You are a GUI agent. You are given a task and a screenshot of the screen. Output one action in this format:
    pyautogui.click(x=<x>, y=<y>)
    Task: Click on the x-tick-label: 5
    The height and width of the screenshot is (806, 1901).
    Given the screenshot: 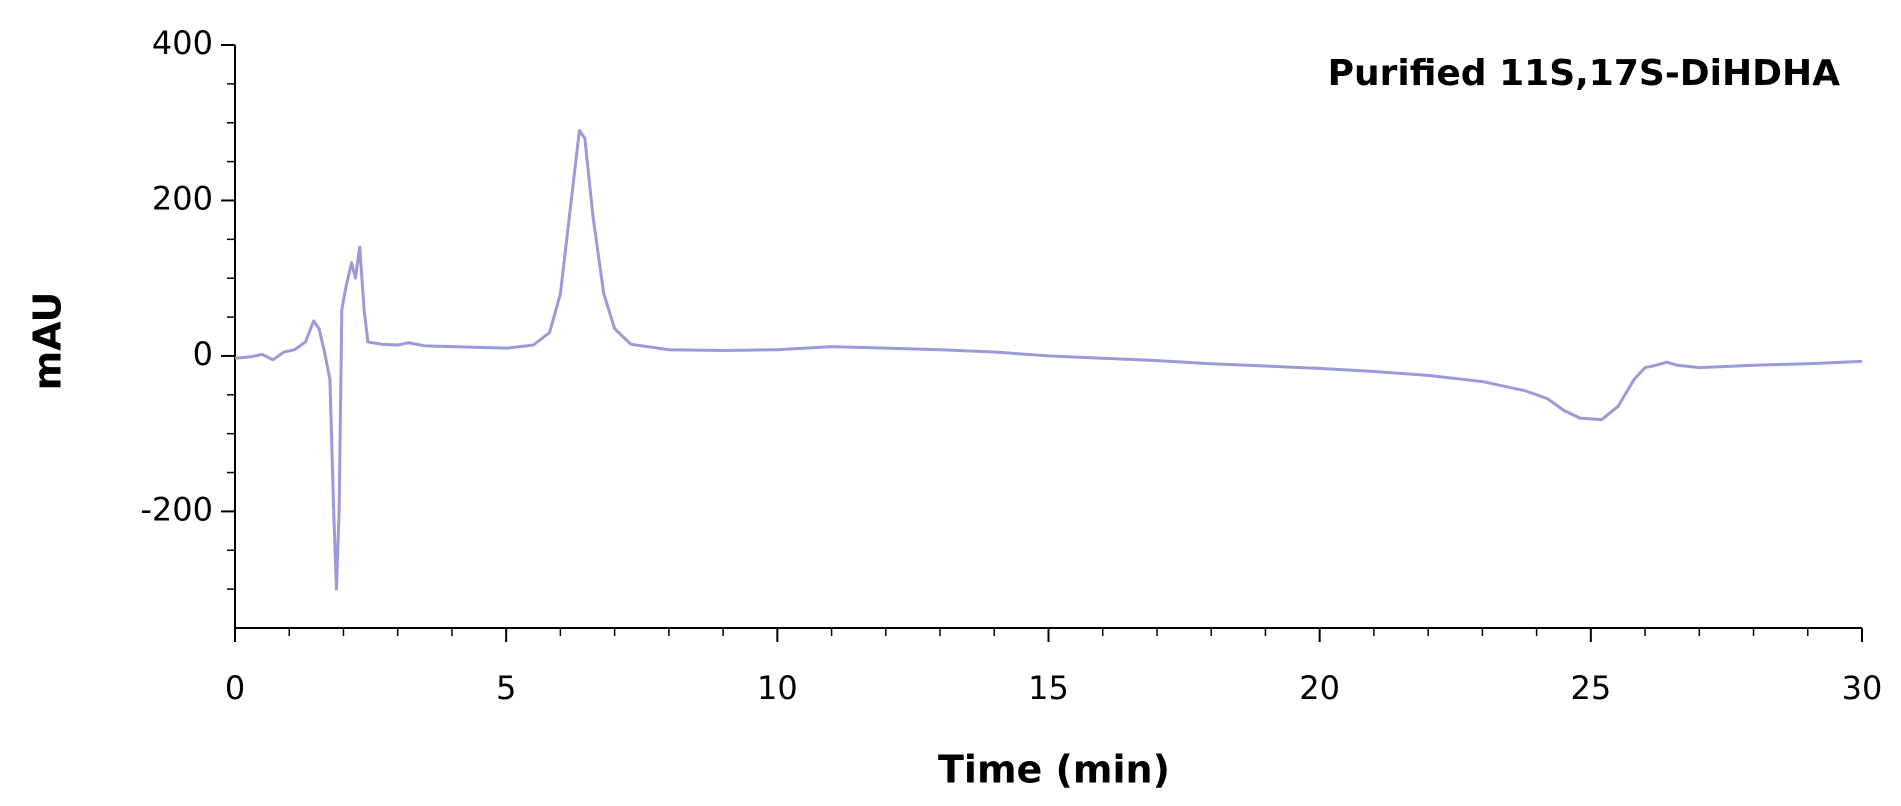 What is the action you would take?
    pyautogui.click(x=506, y=688)
    